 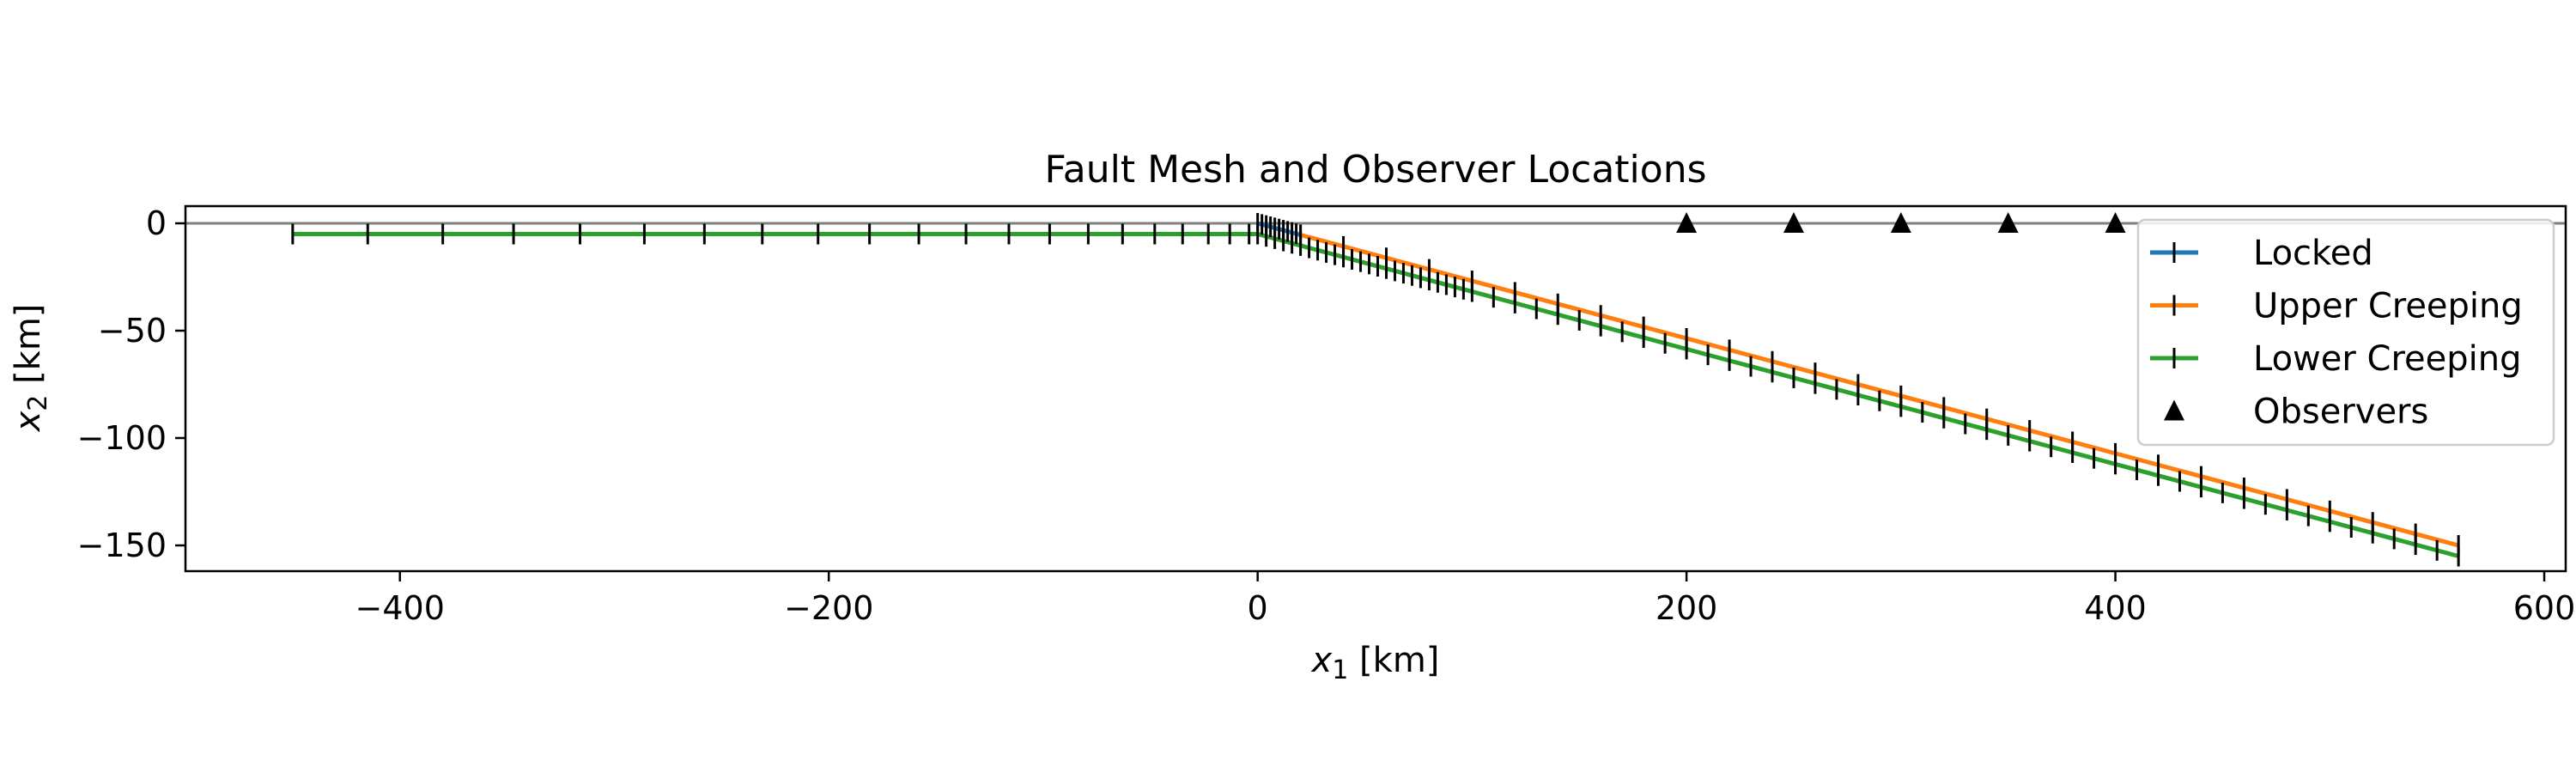 I want to click on y-tick-label: −150, so click(x=122, y=545).